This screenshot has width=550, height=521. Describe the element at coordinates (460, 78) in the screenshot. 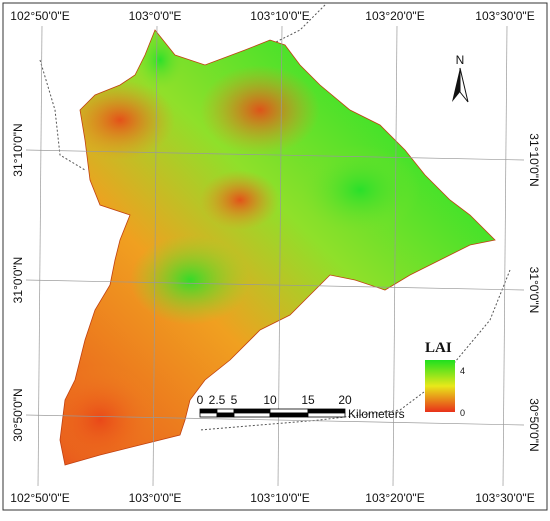

I see `north-arrow: N` at that location.